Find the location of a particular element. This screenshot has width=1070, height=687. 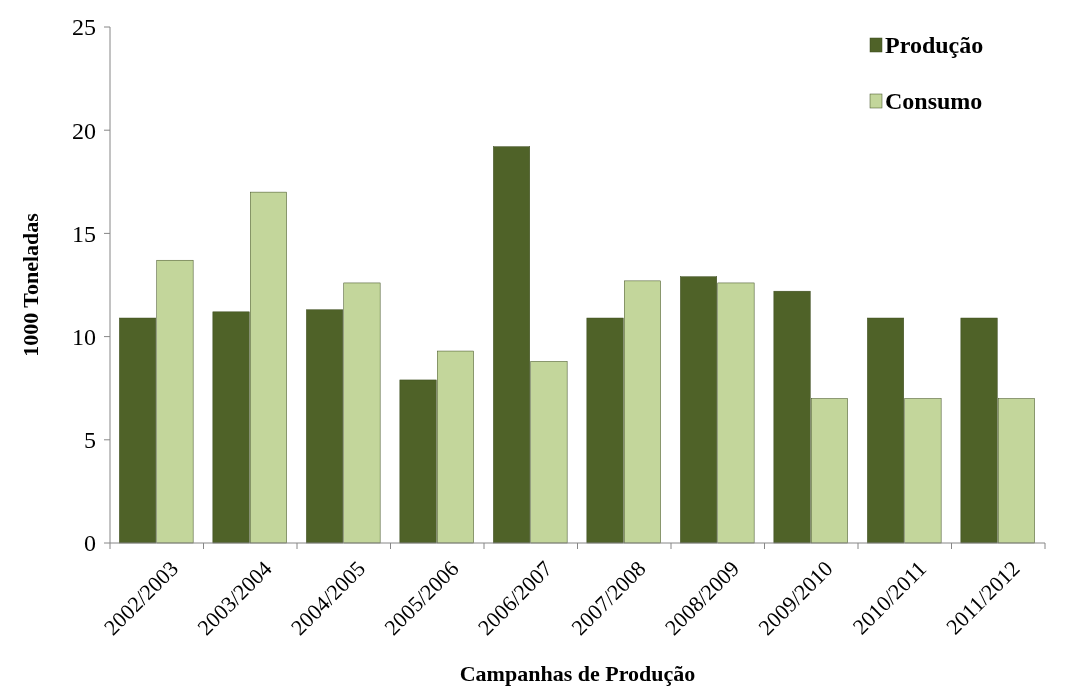

y-tick-label: 20 is located at coordinates (84, 130).